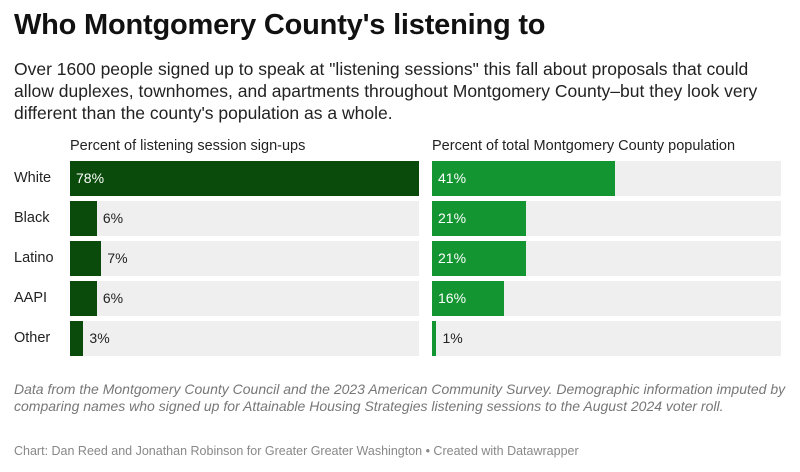 This screenshot has height=472, width=800. Describe the element at coordinates (113, 218) in the screenshot. I see `signup-value-black: 6%` at that location.